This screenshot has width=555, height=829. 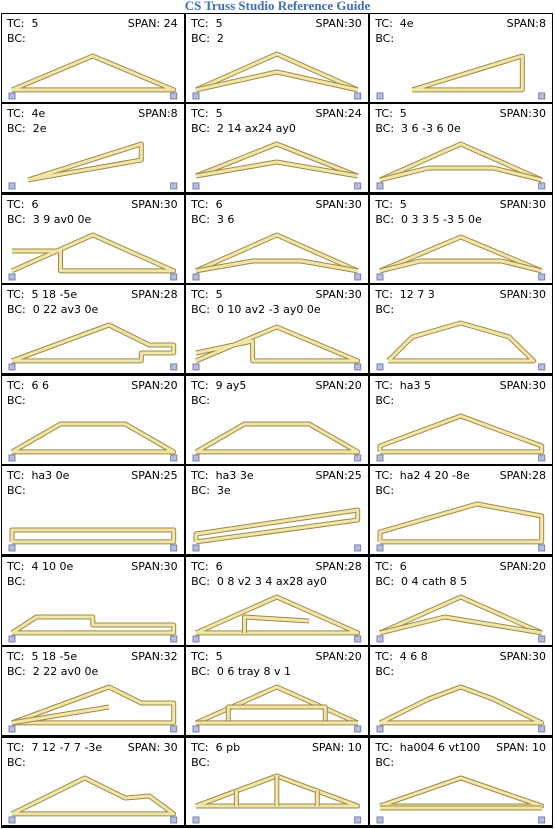 What do you see at coordinates (152, 23) in the screenshot?
I see `cell-span: SPAN: 24` at bounding box center [152, 23].